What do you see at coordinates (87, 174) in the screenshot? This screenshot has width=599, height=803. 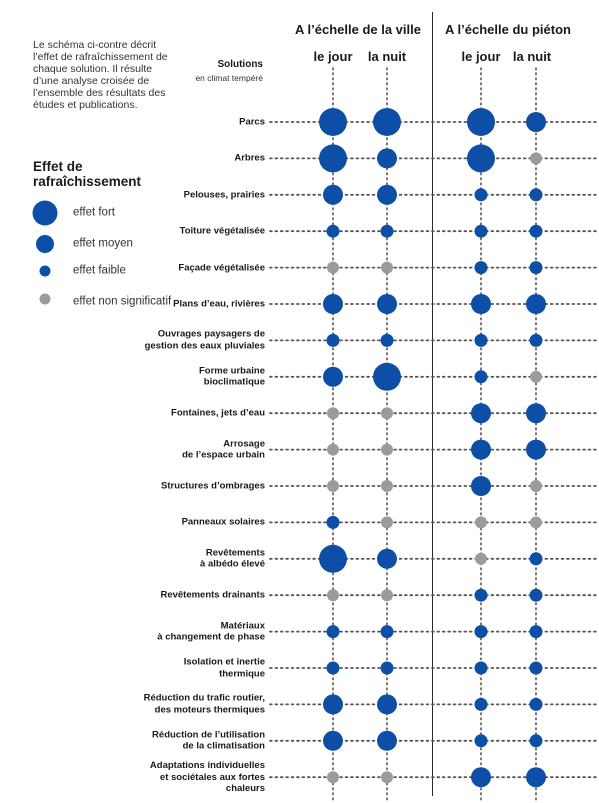 I see `legend-title: Effet de rafraîchissement` at bounding box center [87, 174].